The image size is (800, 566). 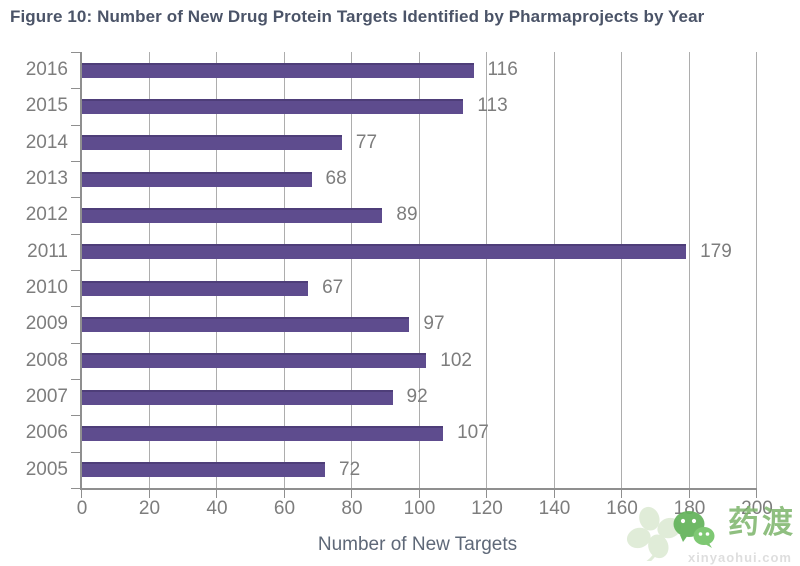 What do you see at coordinates (333, 288) in the screenshot?
I see `value-label: 67` at bounding box center [333, 288].